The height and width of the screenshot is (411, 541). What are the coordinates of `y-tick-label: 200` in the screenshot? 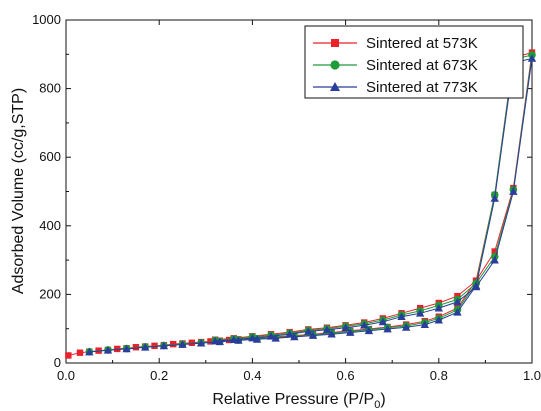 It's located at (50, 293).